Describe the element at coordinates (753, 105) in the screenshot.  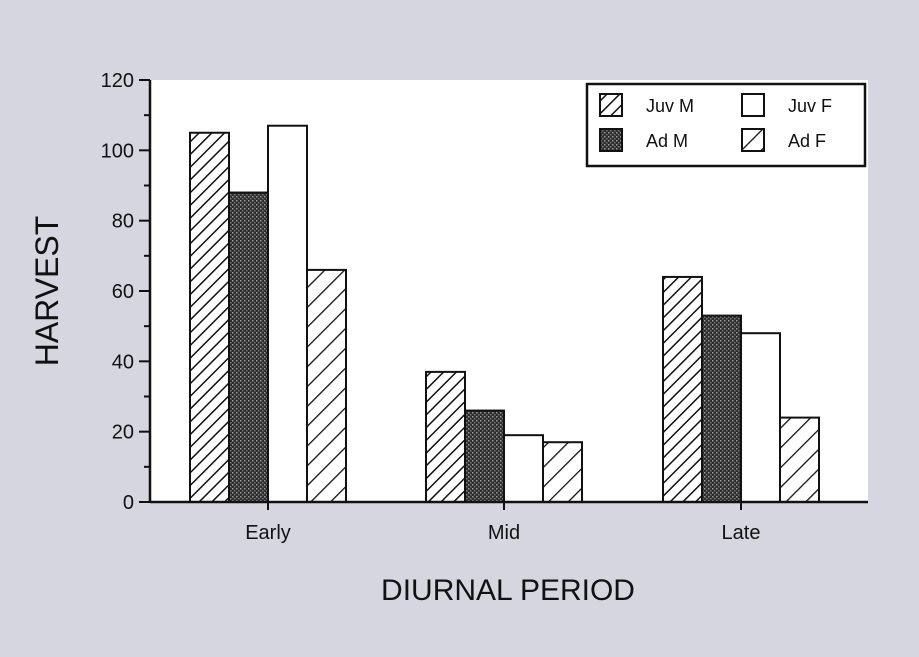
I see `legend-swatch-juv-f` at that location.